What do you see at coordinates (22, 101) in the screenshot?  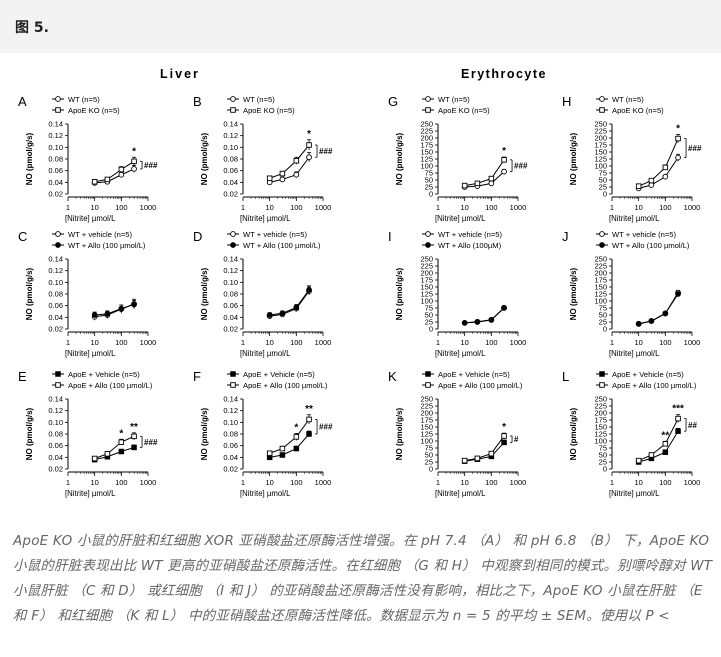 I see `panel-label: A` at bounding box center [22, 101].